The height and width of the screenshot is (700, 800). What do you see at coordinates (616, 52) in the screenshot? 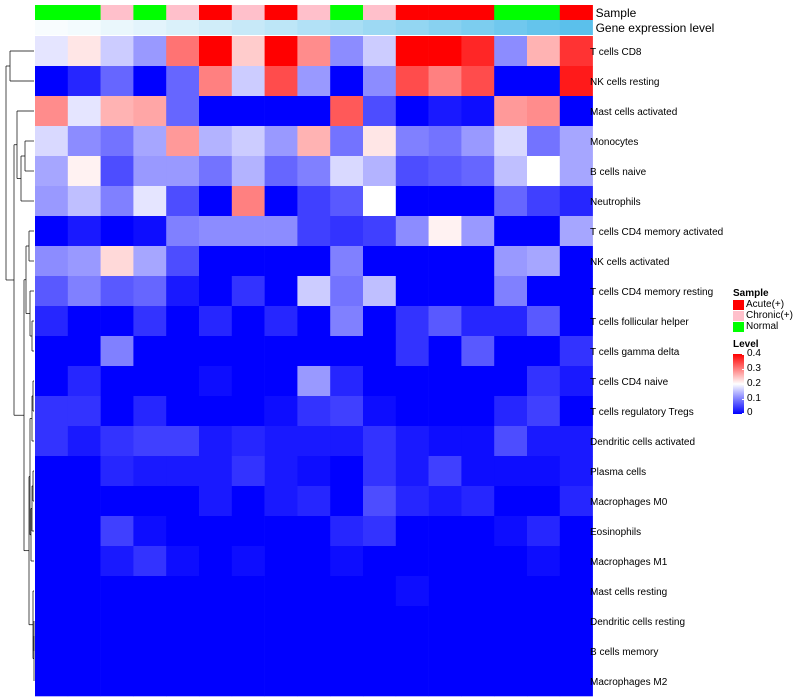
I see `row-label: T cells CD8` at bounding box center [616, 52].